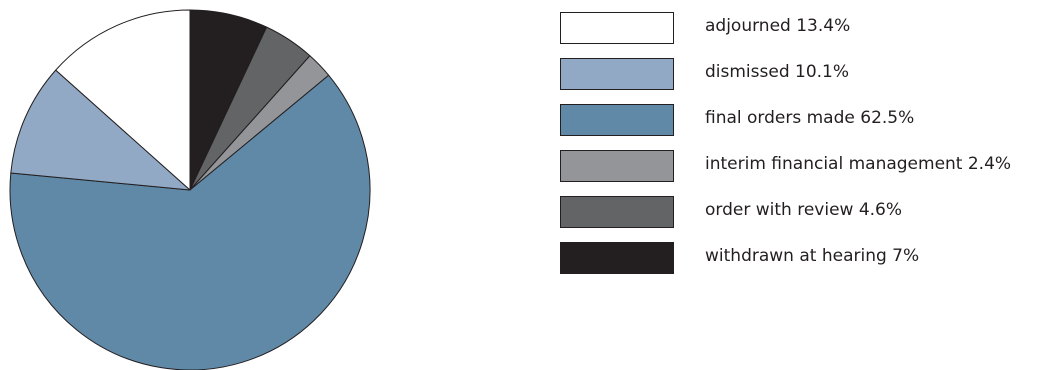  I want to click on legend-label: final orders made 62.5%, so click(810, 118).